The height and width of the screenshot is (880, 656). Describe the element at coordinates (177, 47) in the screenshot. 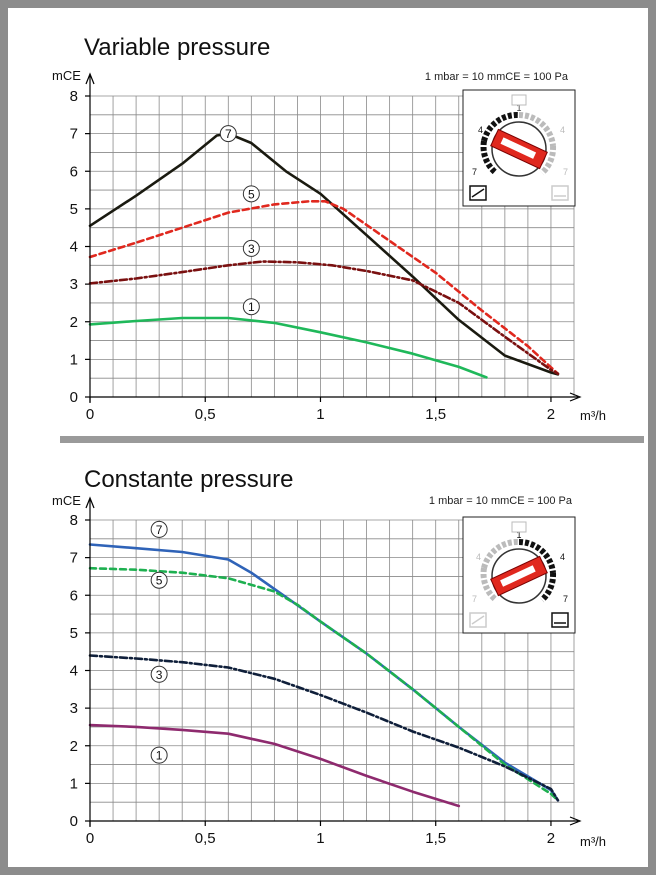

I see `chart-title: Variable pressure` at that location.